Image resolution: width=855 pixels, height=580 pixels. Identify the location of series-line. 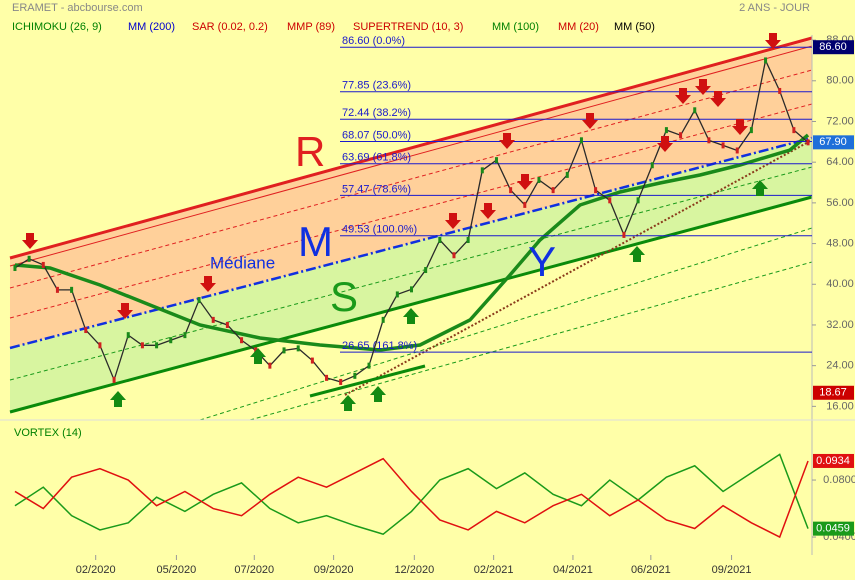
(411, 498).